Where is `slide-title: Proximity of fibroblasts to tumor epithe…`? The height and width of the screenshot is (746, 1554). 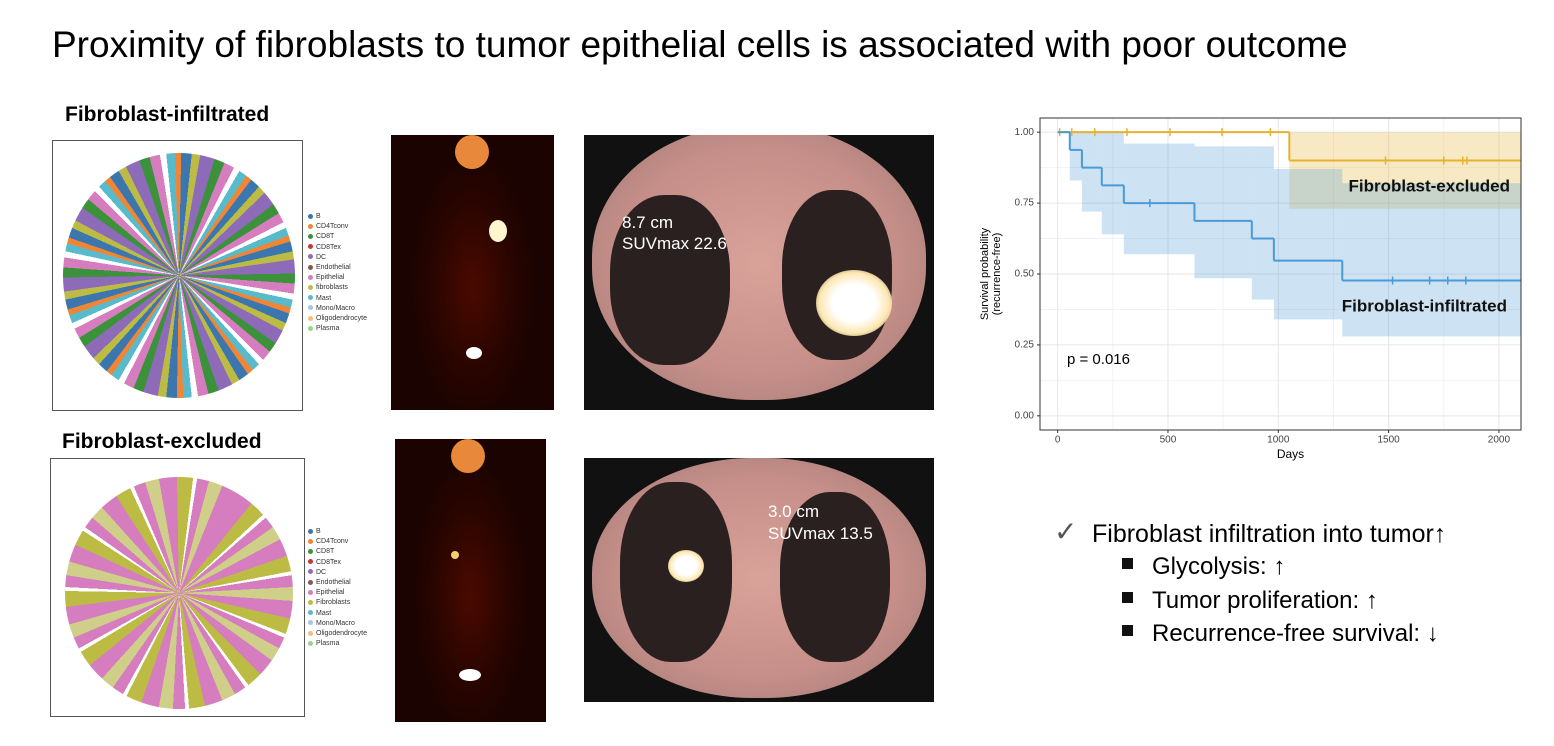
slide-title: Proximity of fibroblasts to tumor epithe… is located at coordinates (700, 44).